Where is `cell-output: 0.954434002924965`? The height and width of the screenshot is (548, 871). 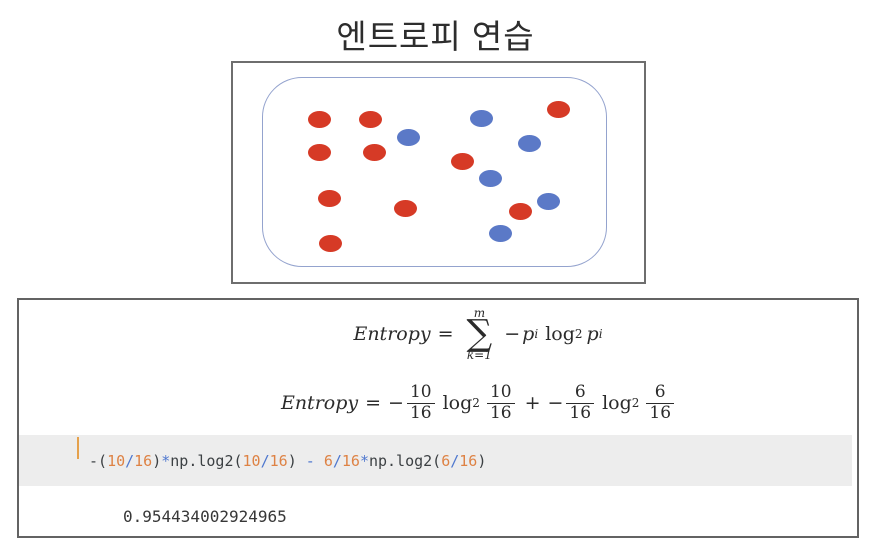 cell-output: 0.954434002924965 is located at coordinates (205, 516).